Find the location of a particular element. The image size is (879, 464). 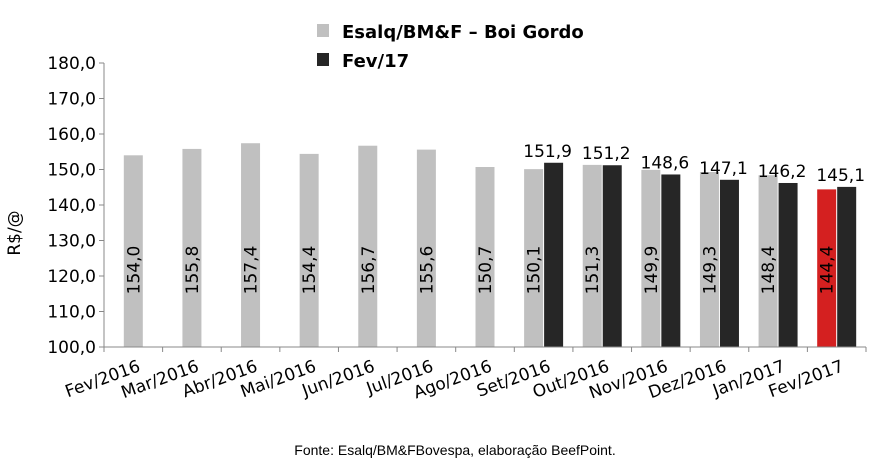

data-label-fev17: 151,2 is located at coordinates (606, 154).